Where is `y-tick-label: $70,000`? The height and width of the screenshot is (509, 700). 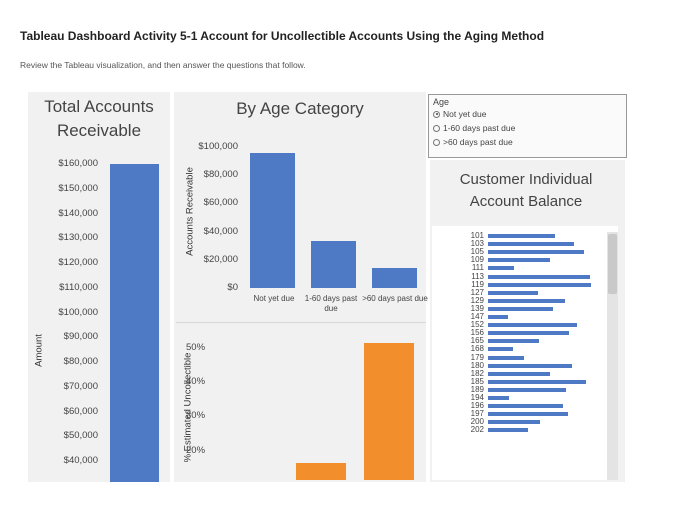
y-tick-label: $70,000 is located at coordinates (80, 386).